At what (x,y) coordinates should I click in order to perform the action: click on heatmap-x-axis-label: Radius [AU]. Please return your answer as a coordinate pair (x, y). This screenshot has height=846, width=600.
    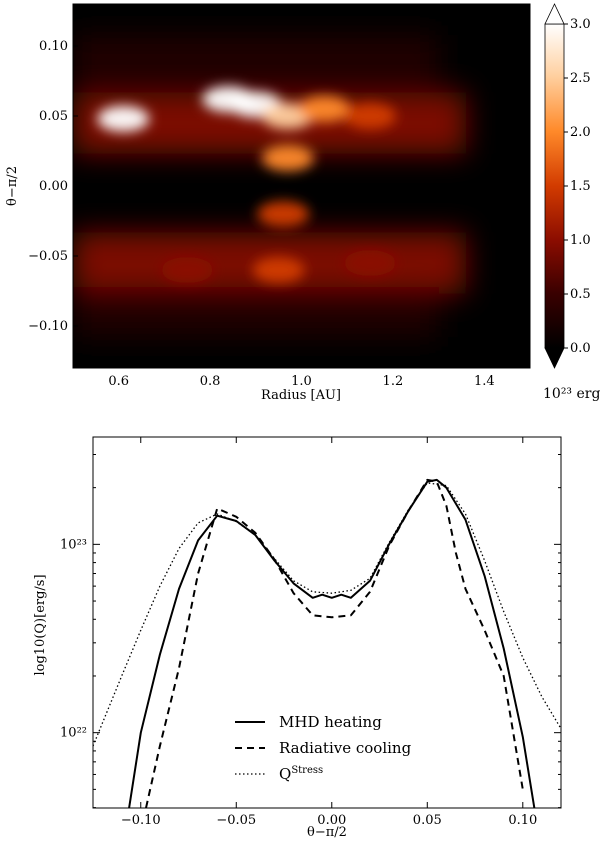
    Looking at the image, I should click on (301, 395).